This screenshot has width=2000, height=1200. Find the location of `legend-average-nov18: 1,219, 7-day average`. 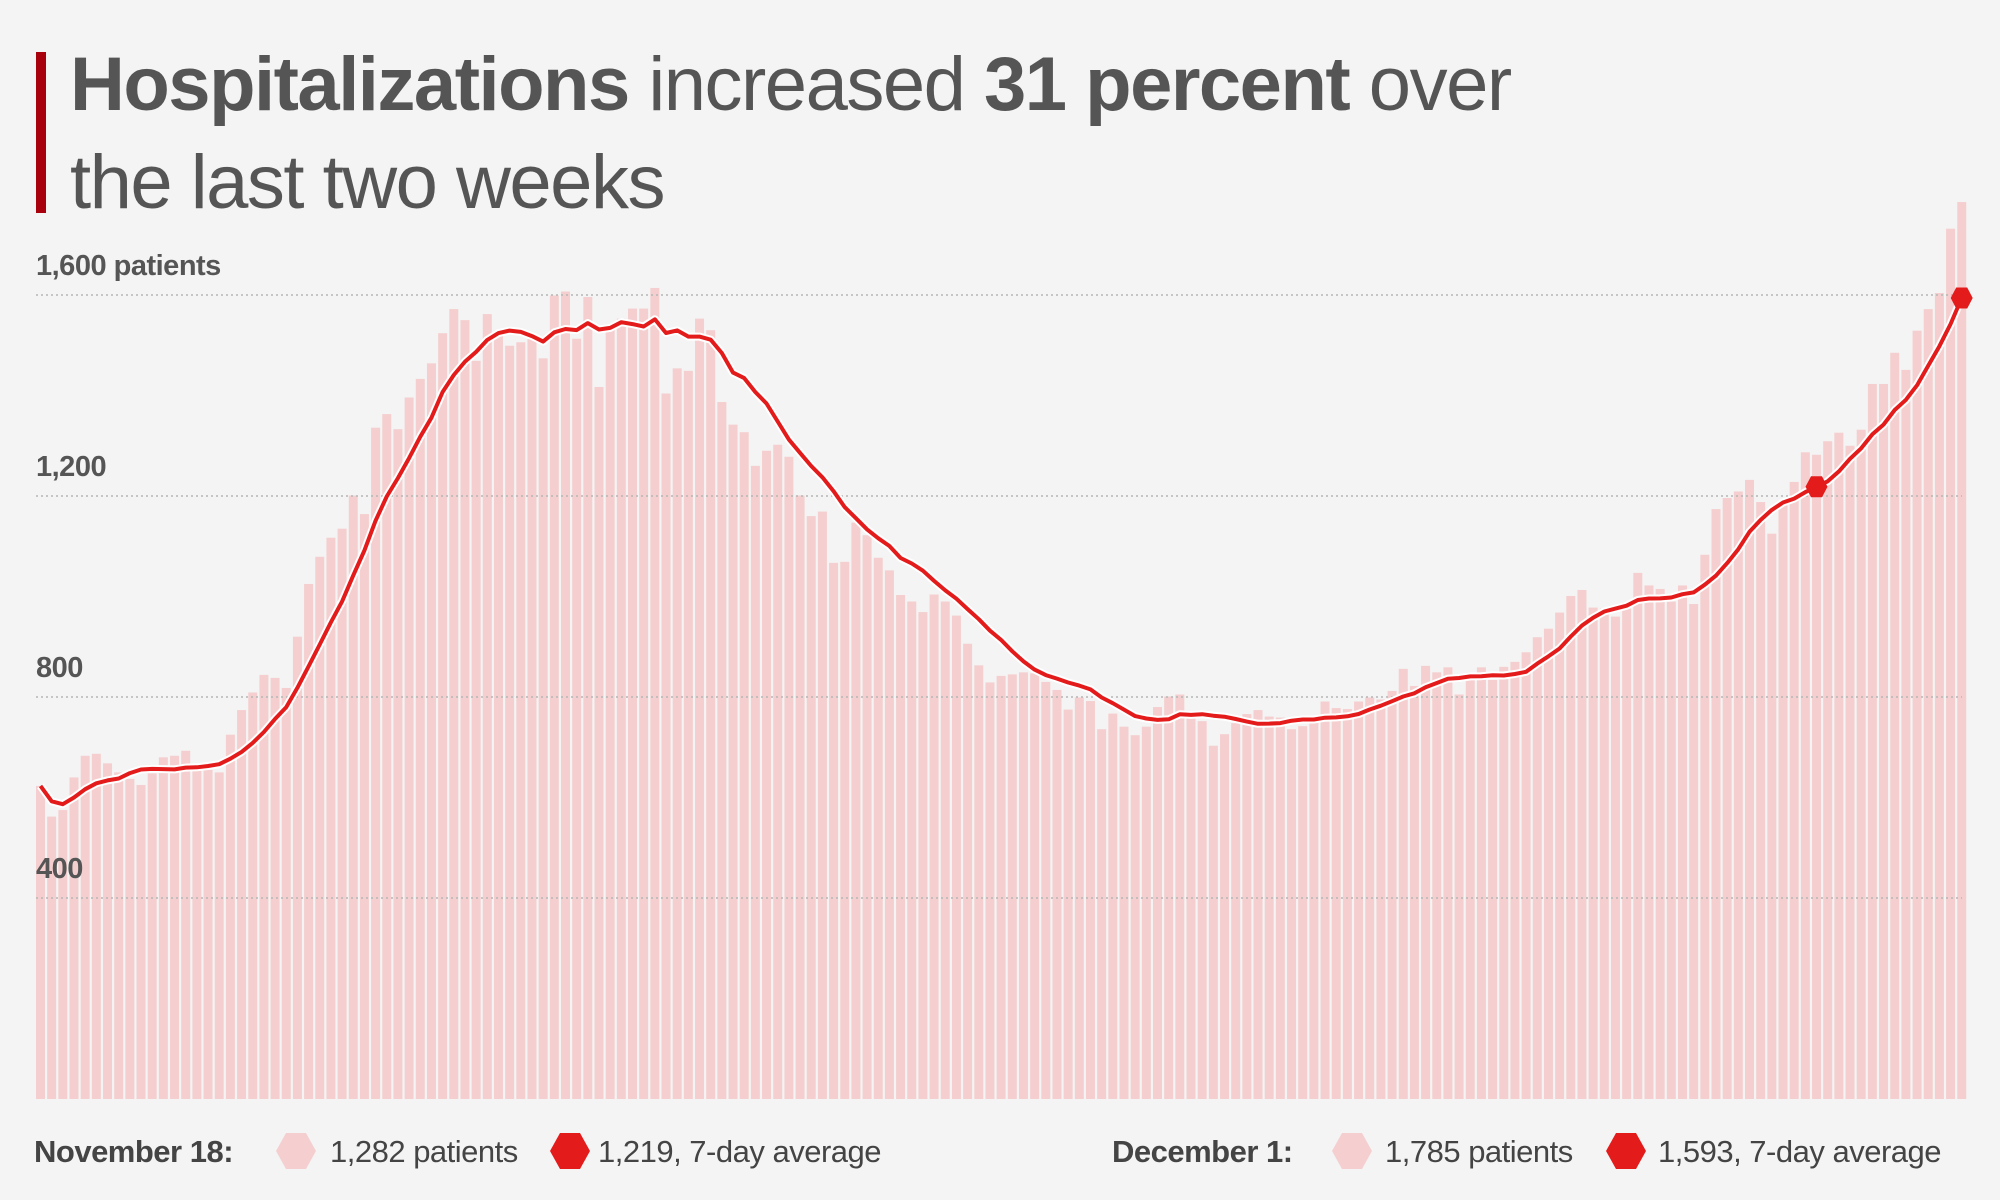

legend-average-nov18: 1,219, 7-day average is located at coordinates (740, 1151).